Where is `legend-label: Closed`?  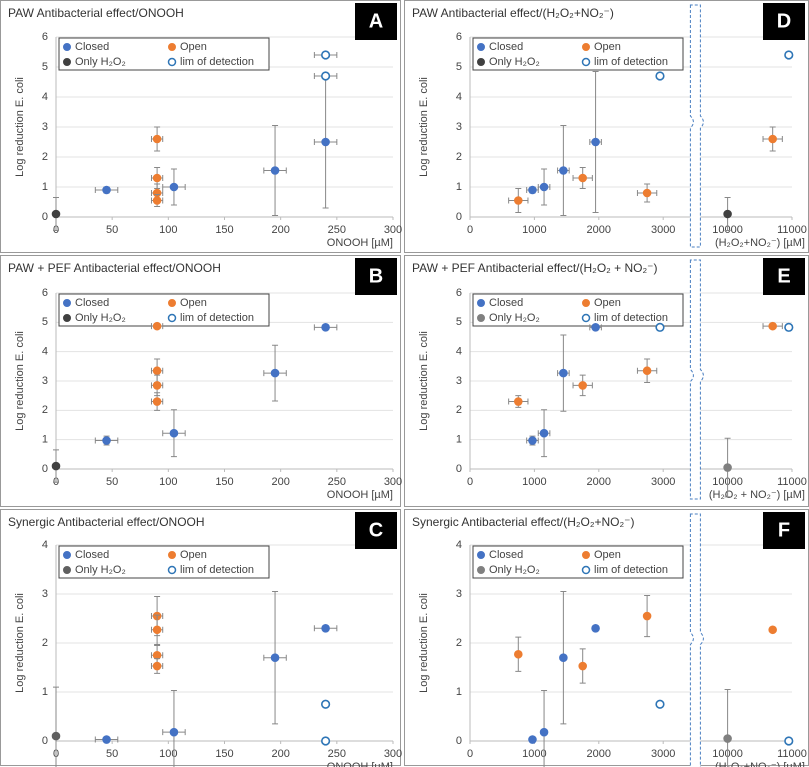 legend-label: Closed is located at coordinates (92, 555).